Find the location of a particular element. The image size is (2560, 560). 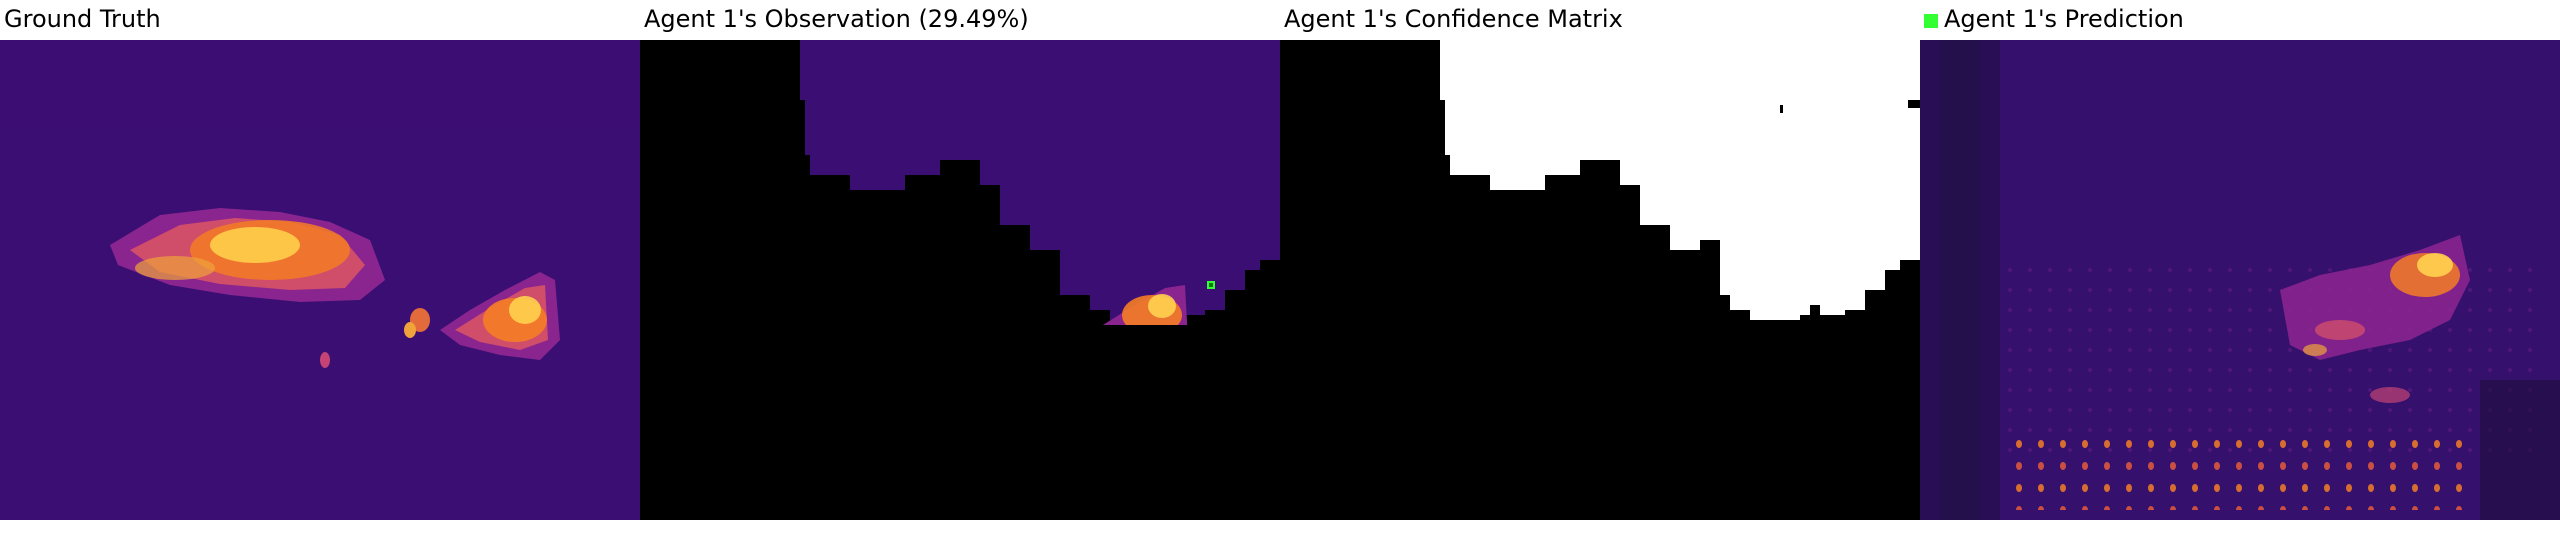

panel-title-observation: Agent 1's Observation (29.49%) is located at coordinates (836, 19).